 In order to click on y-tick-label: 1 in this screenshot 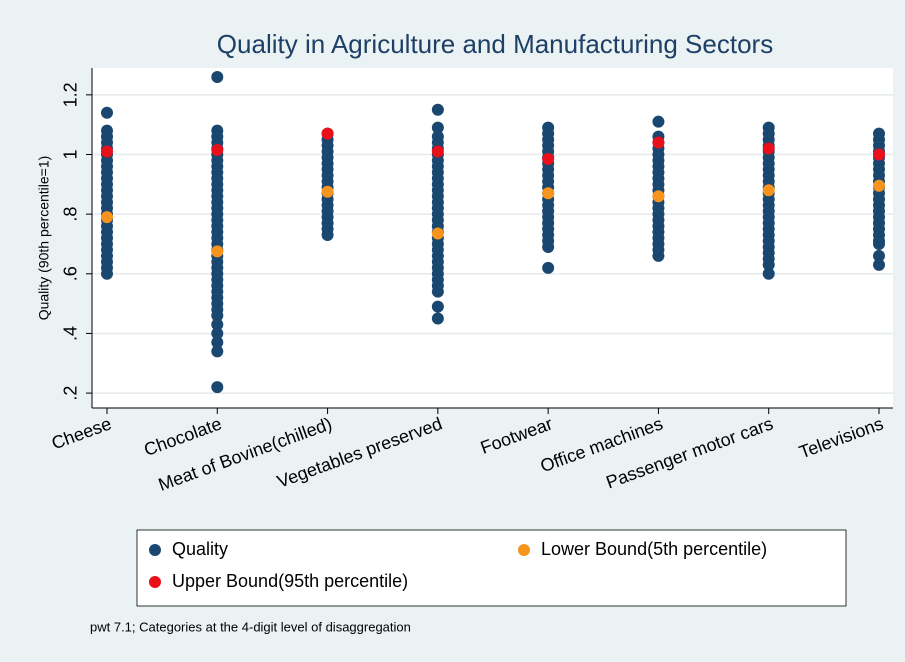, I will do `click(71, 154)`.